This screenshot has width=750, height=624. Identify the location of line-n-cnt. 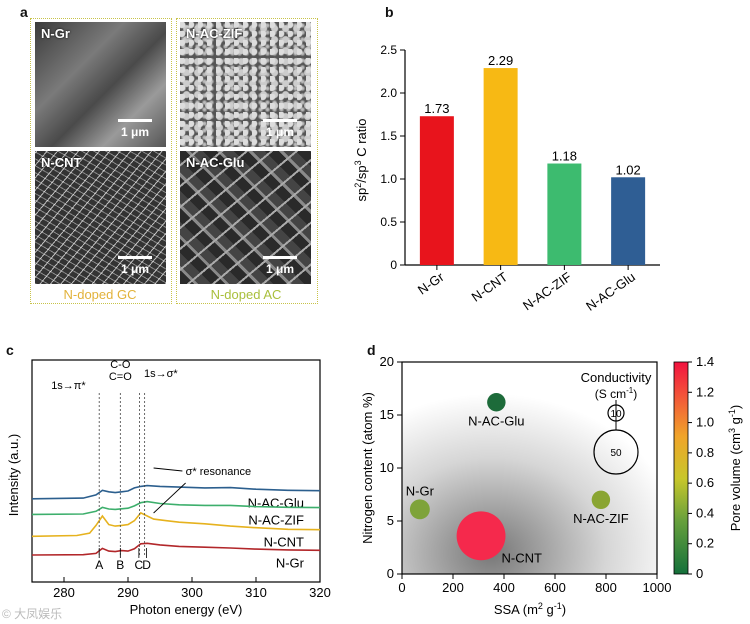
(176, 524).